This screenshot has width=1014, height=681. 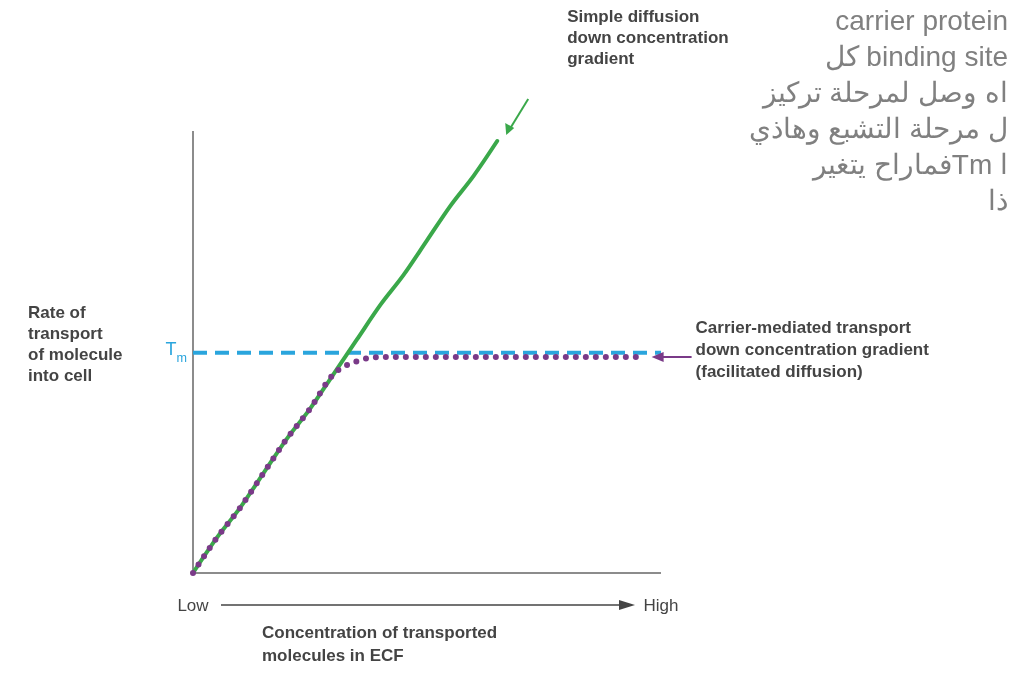 What do you see at coordinates (878, 129) in the screenshot?
I see `text: ل مرحلة التشبع وهاذي` at bounding box center [878, 129].